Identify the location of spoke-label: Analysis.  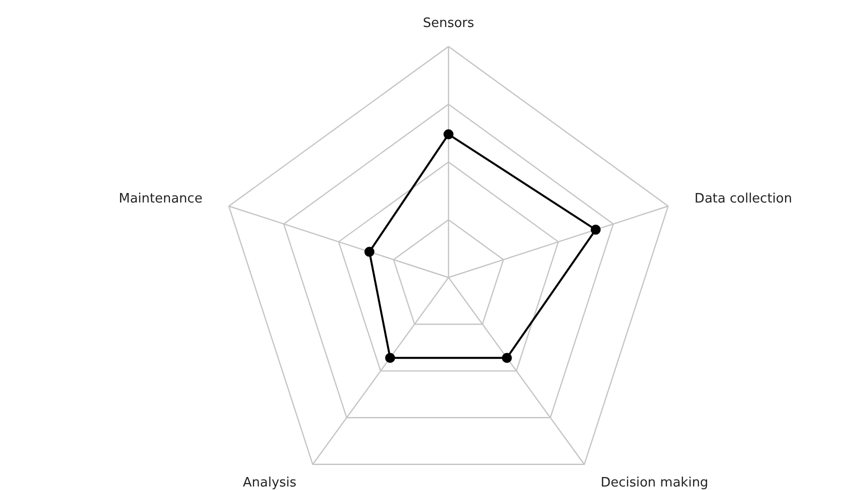
(269, 483).